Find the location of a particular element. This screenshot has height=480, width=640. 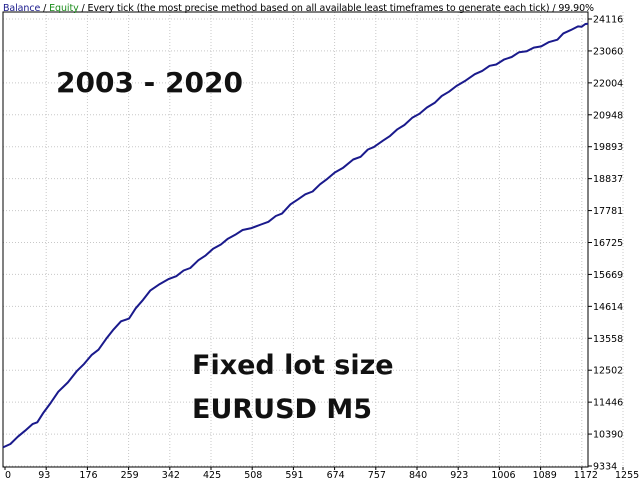

x-tick-label: 0 is located at coordinates (8, 475).